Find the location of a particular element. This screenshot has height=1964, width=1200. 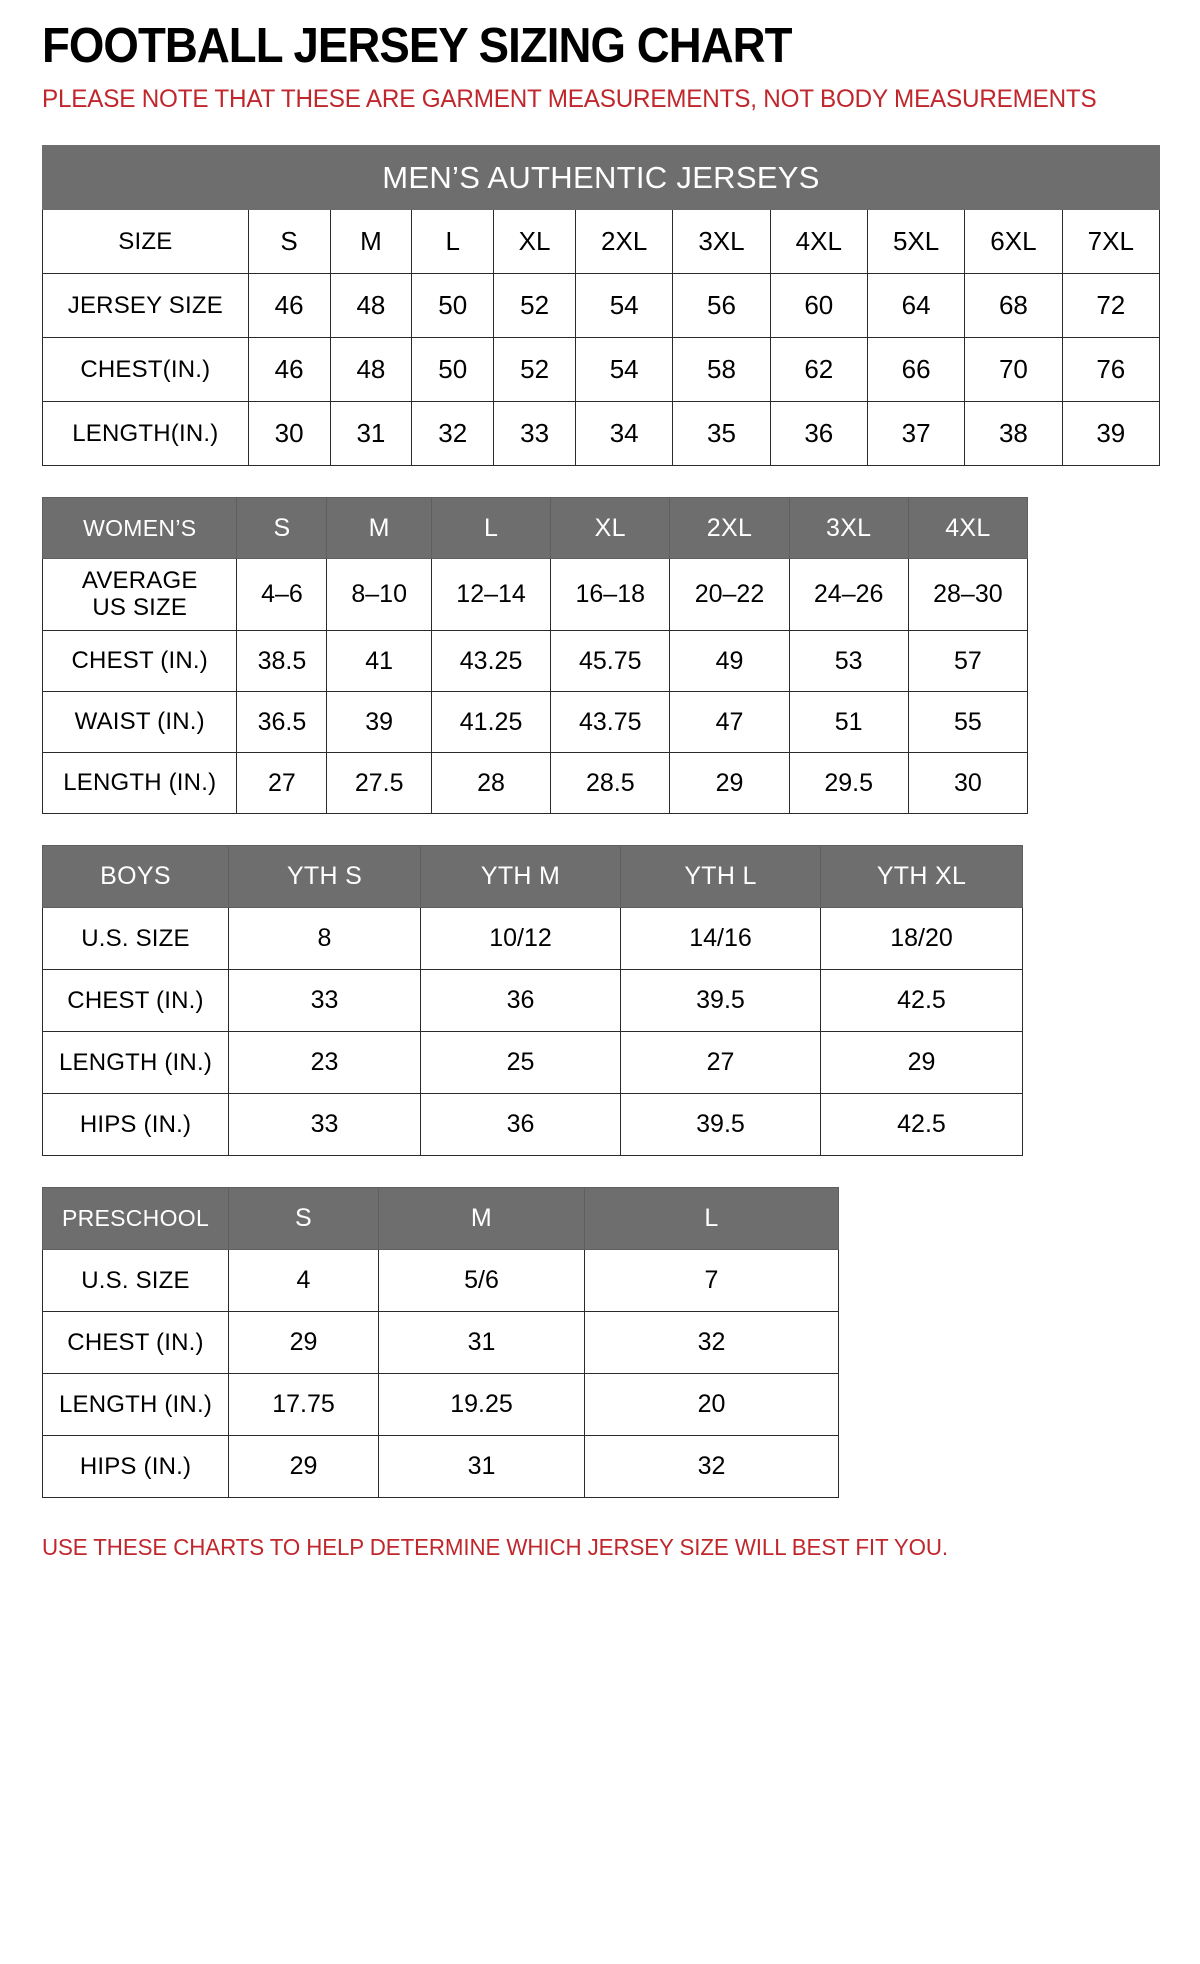

row-label-chest: CHEST(IN.) is located at coordinates (145, 370).